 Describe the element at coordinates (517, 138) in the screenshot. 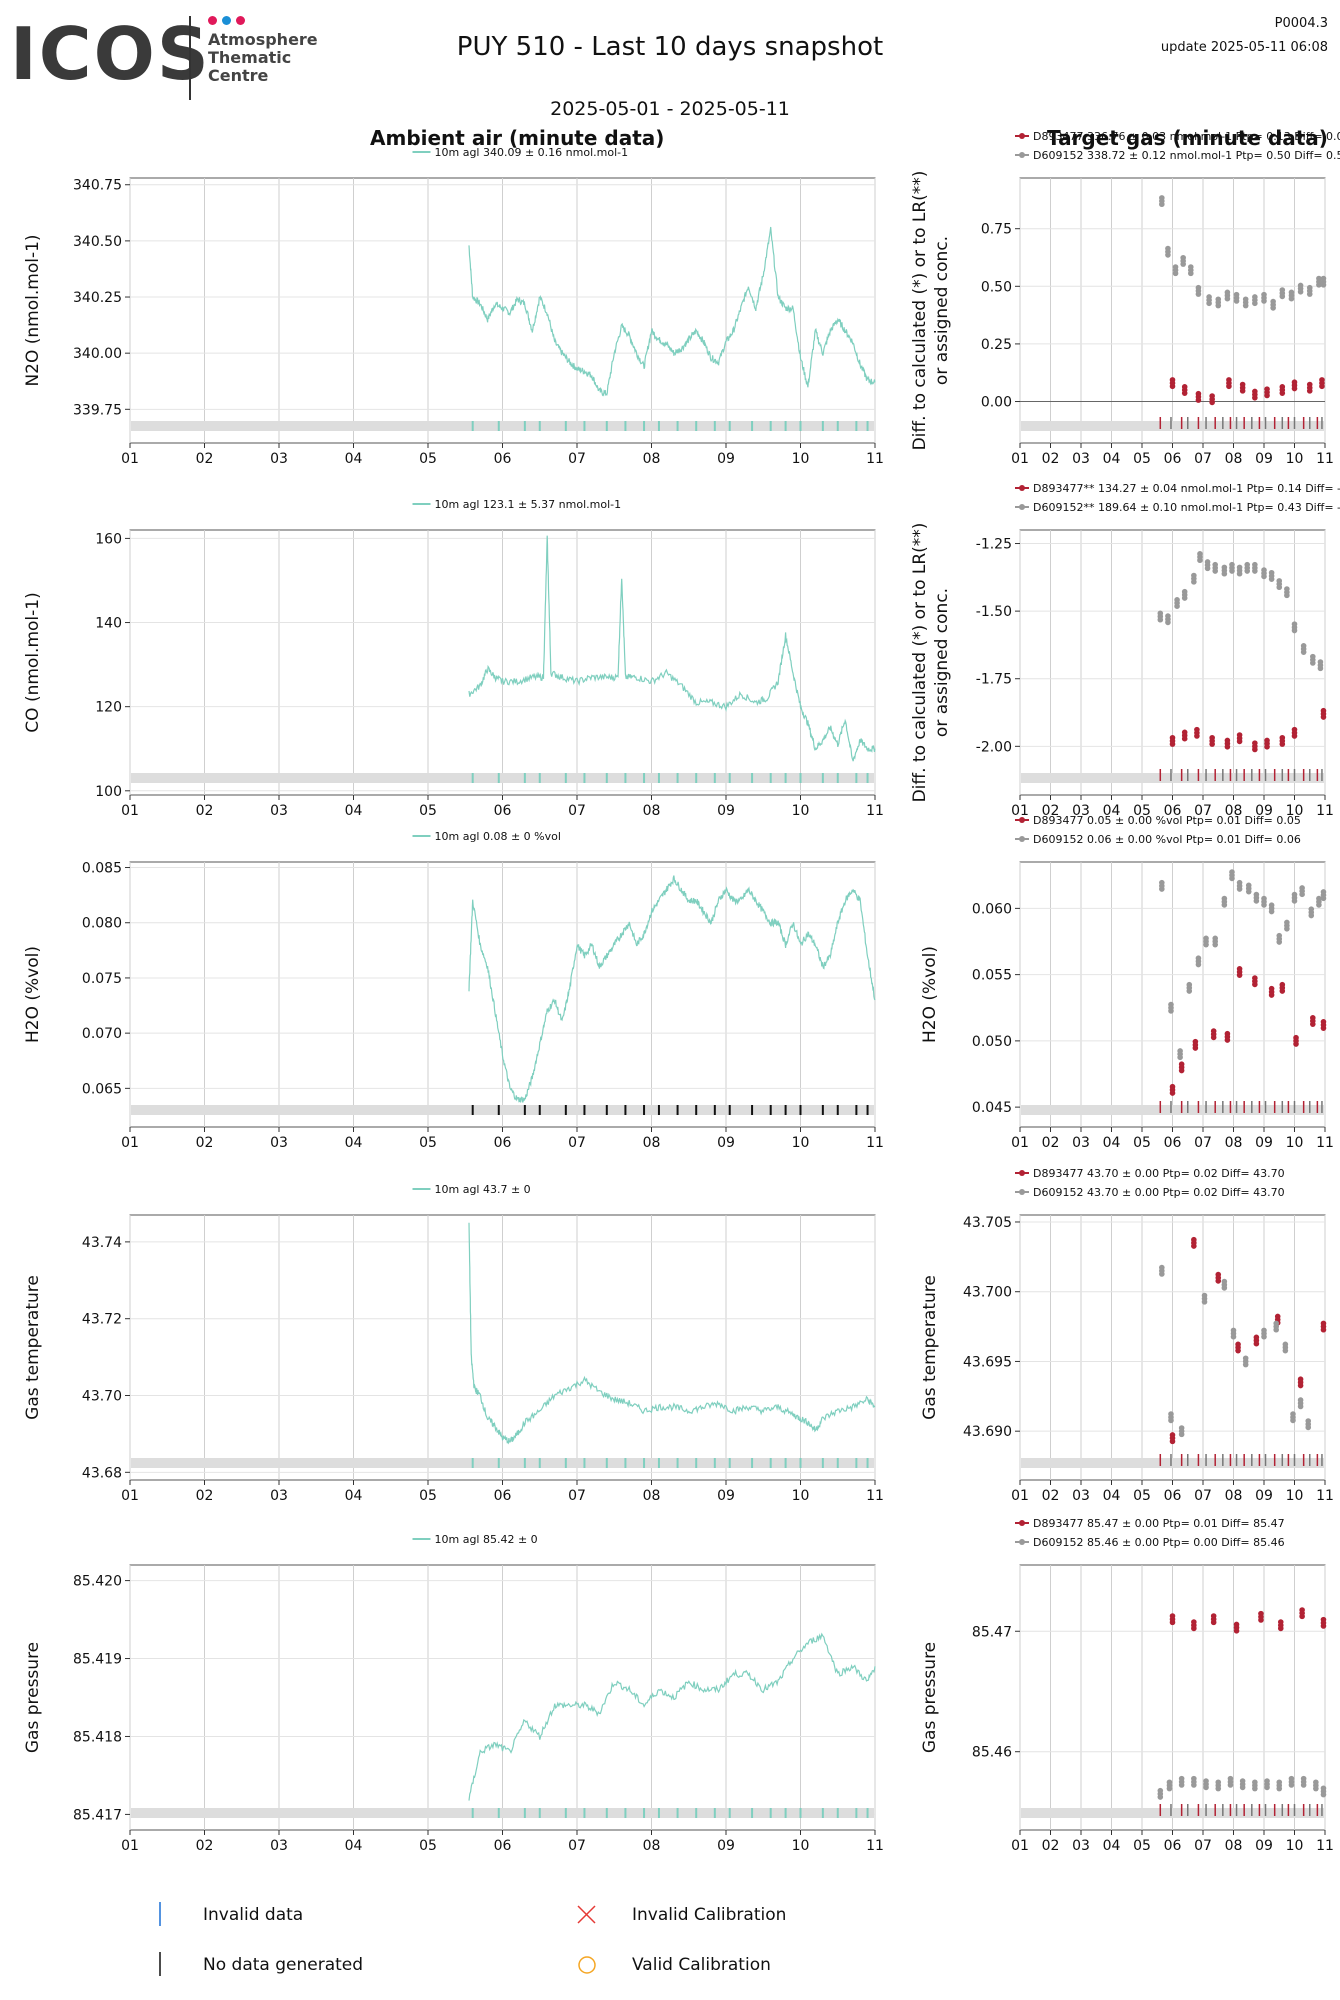

I see `ambient-heading: Ambient air (minute data)` at that location.